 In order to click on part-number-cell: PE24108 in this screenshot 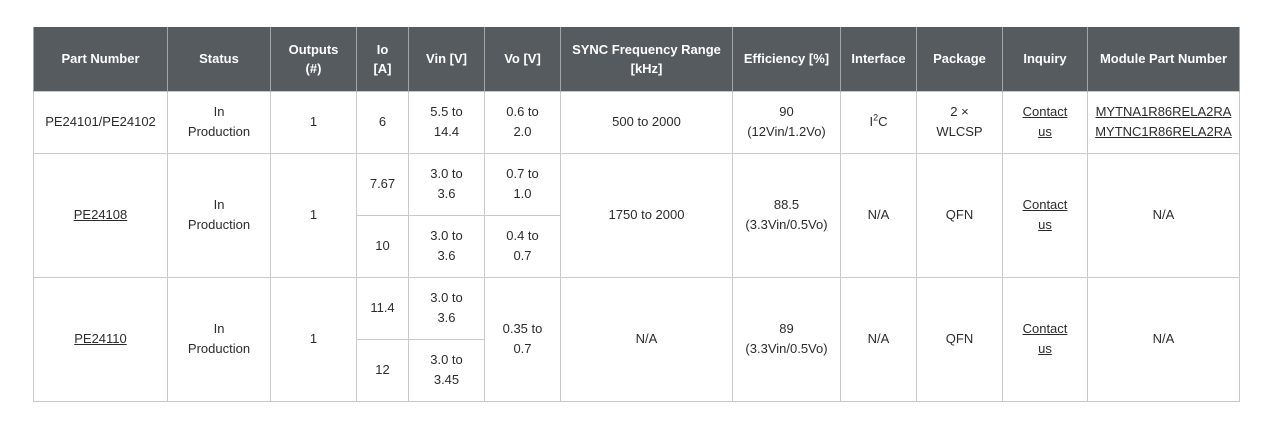, I will do `click(100, 215)`.